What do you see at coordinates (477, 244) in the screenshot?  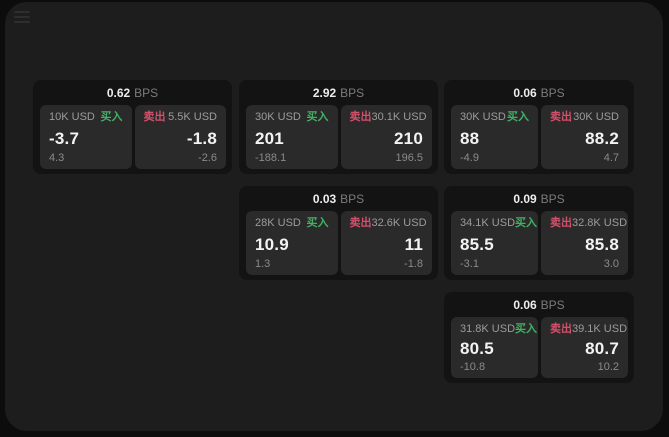 I see `buy-price: 85.5` at bounding box center [477, 244].